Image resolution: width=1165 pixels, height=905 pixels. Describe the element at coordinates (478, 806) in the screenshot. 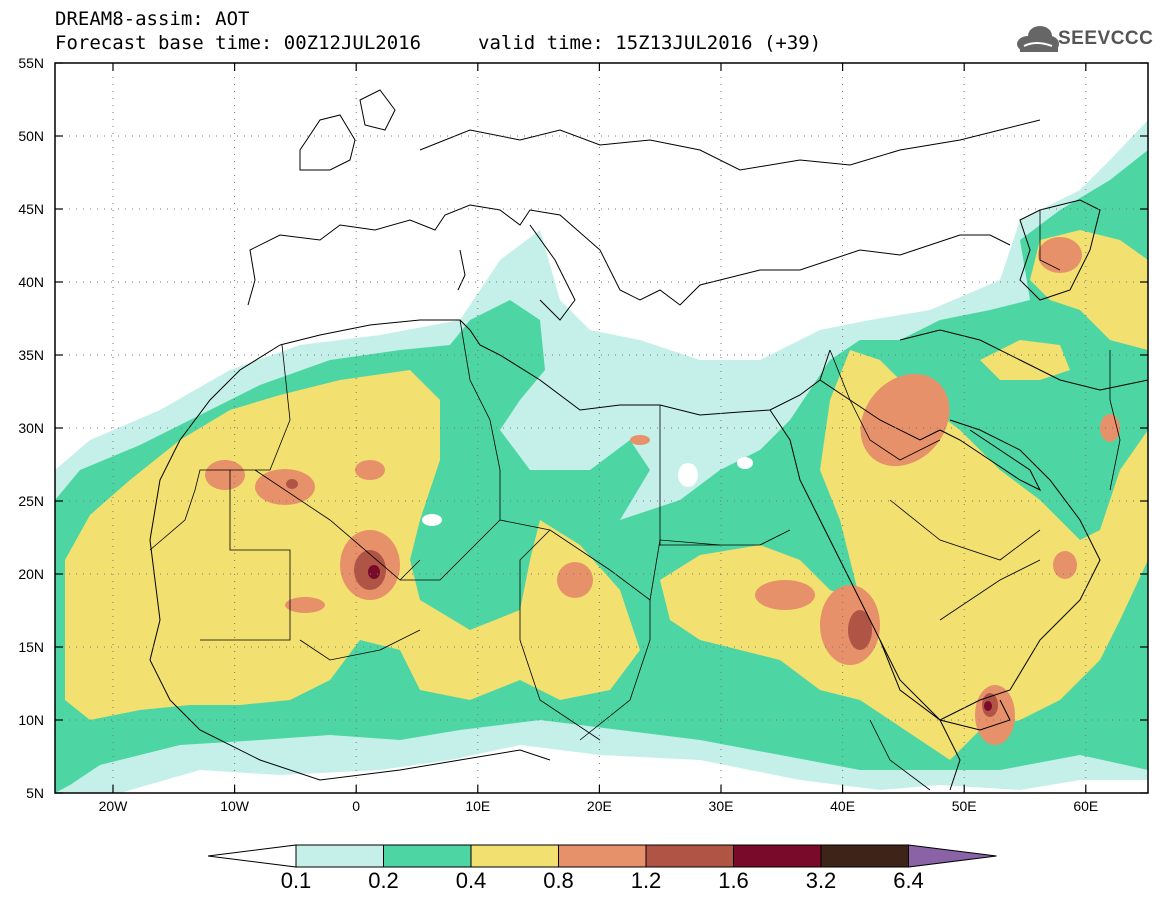

I see `longitude-label: 10E` at that location.